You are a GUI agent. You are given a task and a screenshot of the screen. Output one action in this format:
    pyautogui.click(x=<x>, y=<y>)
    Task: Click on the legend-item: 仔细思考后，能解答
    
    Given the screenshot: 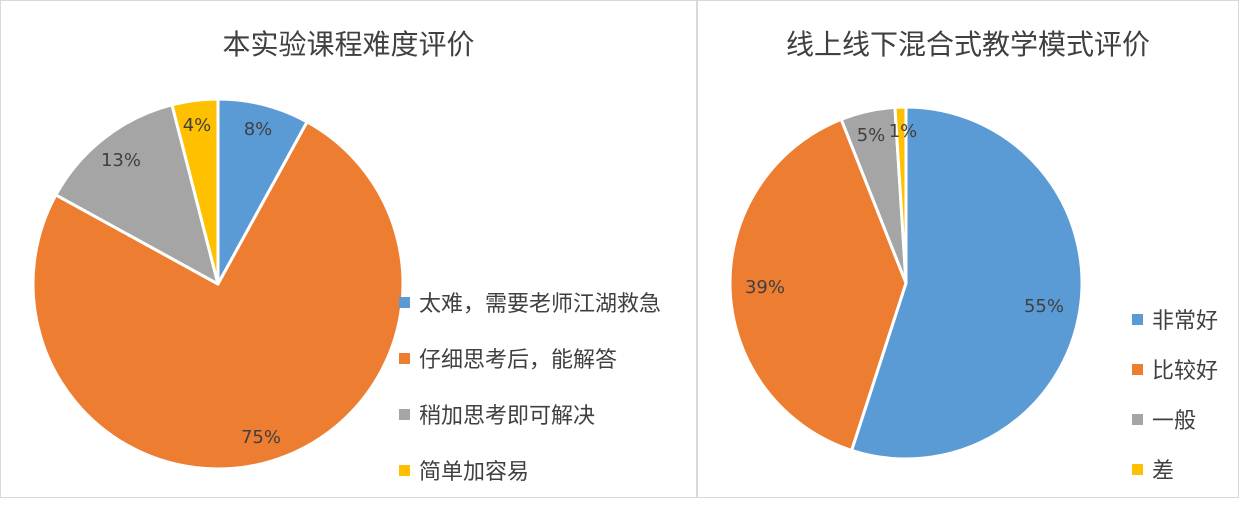 What is the action you would take?
    pyautogui.click(x=530, y=358)
    